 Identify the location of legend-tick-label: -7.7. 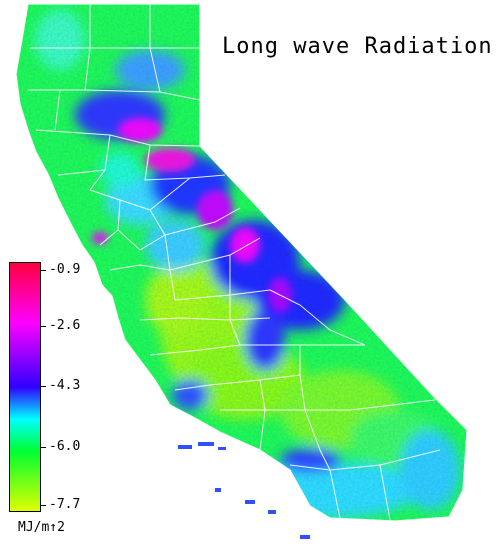
(65, 504).